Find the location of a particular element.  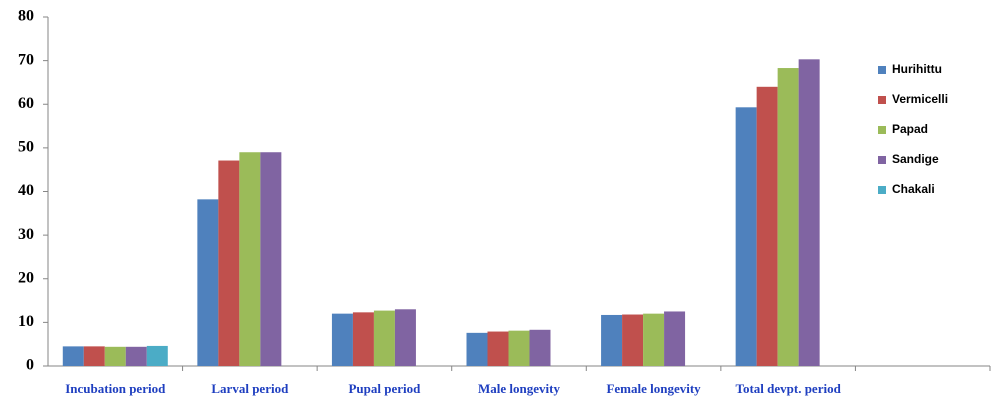

legend-label: Chakali is located at coordinates (913, 189).